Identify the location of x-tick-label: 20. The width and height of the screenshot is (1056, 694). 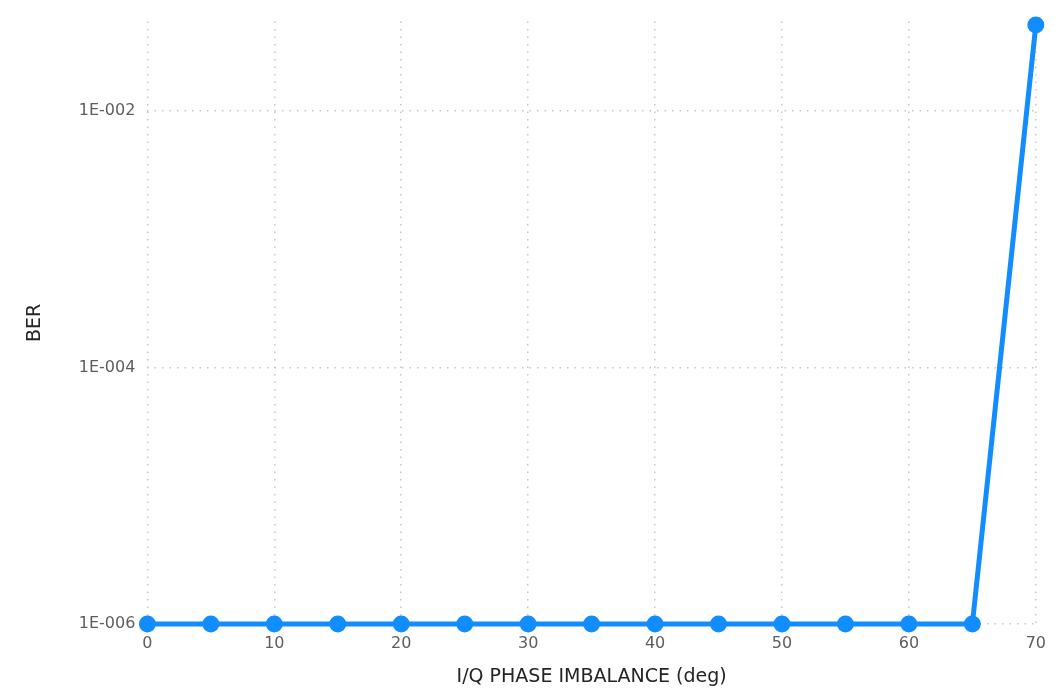
(401, 642).